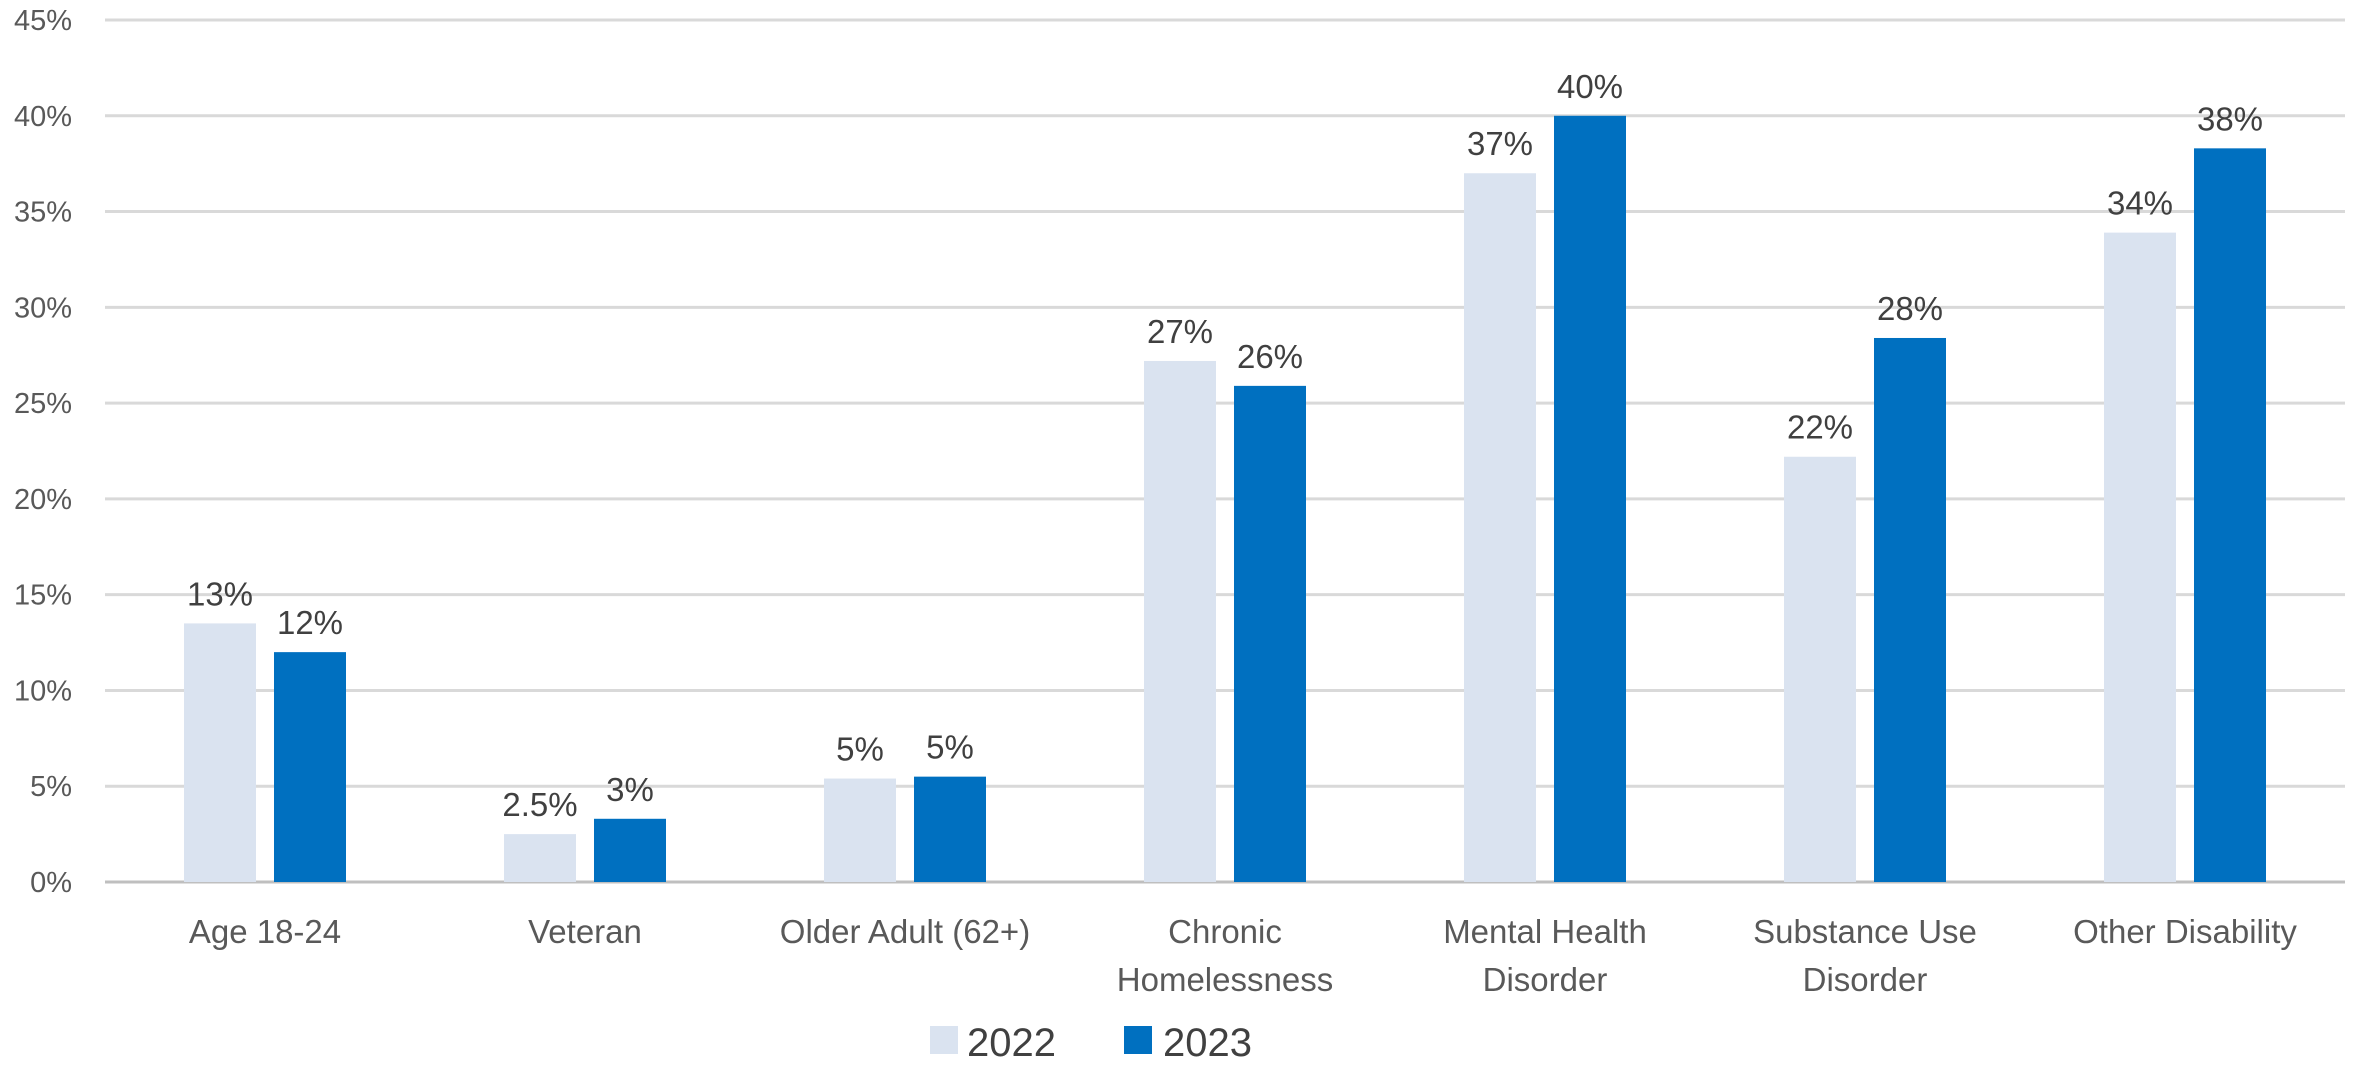 This screenshot has height=1076, width=2356. What do you see at coordinates (2185, 931) in the screenshot?
I see `category-label: Other Disability` at bounding box center [2185, 931].